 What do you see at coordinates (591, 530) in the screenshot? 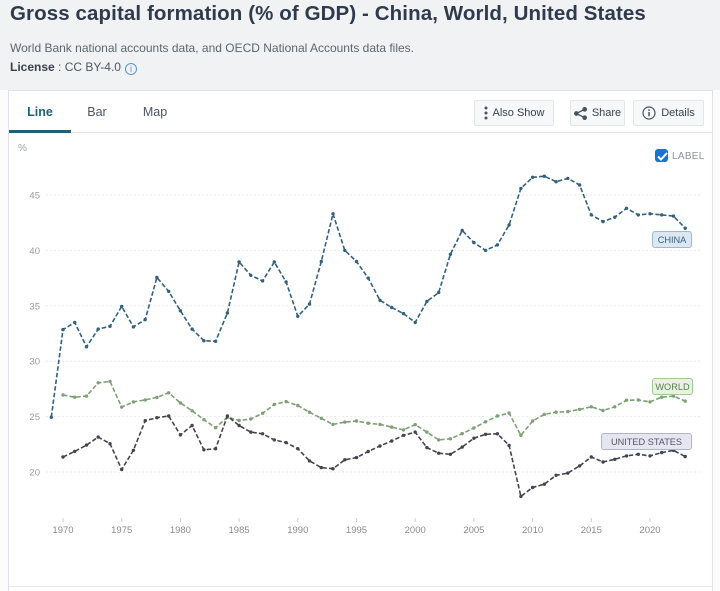
I see `svg-text: 2015` at bounding box center [591, 530].